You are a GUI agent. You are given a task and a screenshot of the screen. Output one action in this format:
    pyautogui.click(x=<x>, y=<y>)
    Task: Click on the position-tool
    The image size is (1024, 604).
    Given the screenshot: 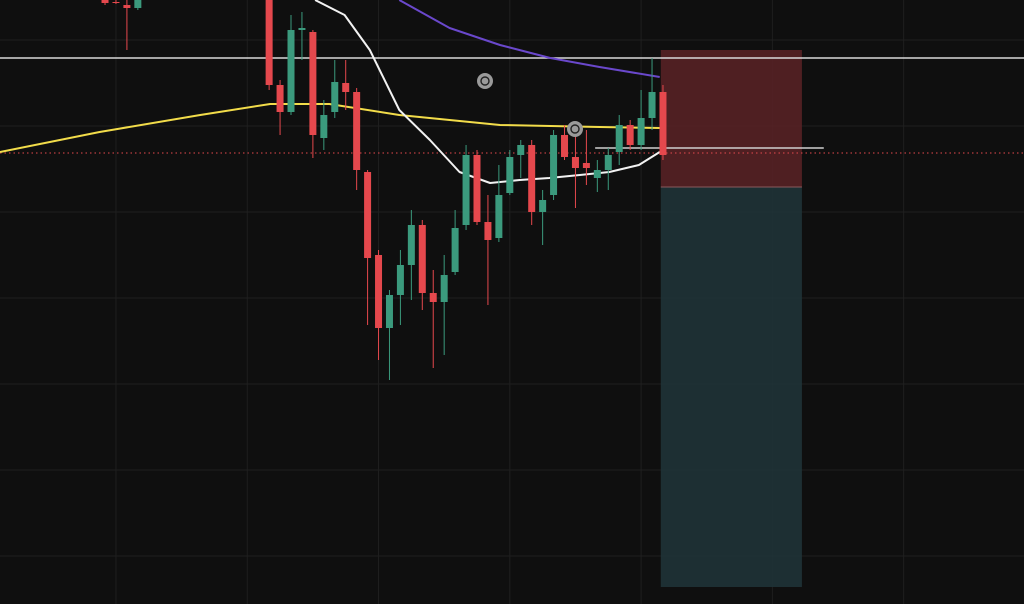 What is the action you would take?
    pyautogui.click(x=731, y=318)
    